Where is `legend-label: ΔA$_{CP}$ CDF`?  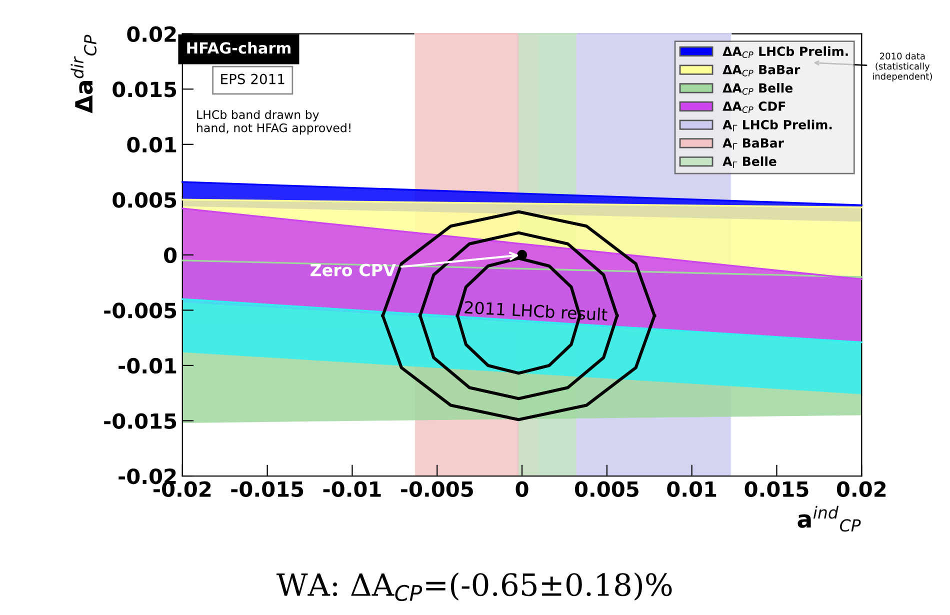 legend-label: ΔA$_{CP}$ CDF is located at coordinates (754, 107).